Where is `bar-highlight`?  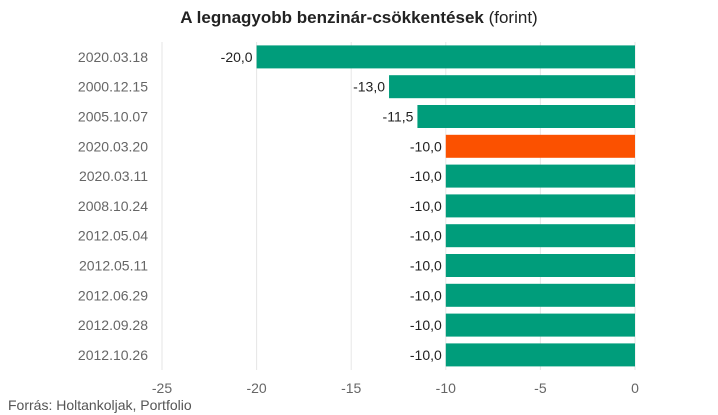
bar-highlight is located at coordinates (540, 146).